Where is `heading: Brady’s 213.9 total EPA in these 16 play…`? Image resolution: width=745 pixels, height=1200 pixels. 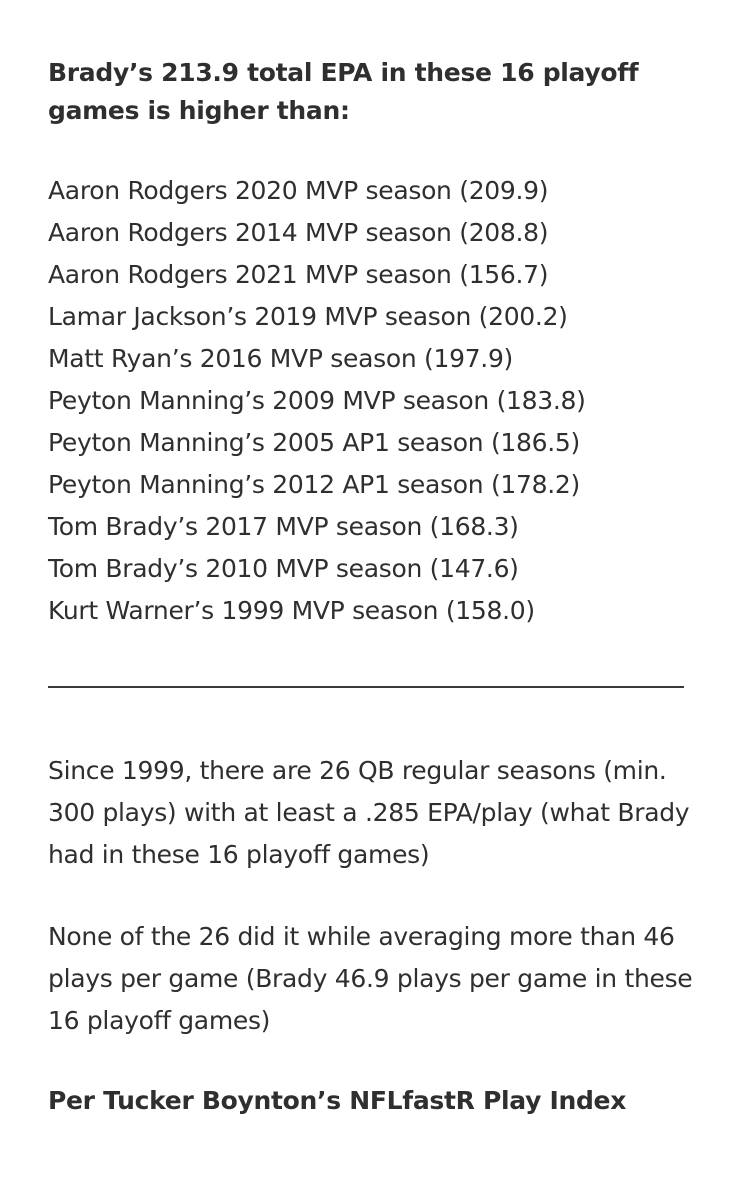 heading: Brady’s 213.9 total EPA in these 16 play… is located at coordinates (343, 91).